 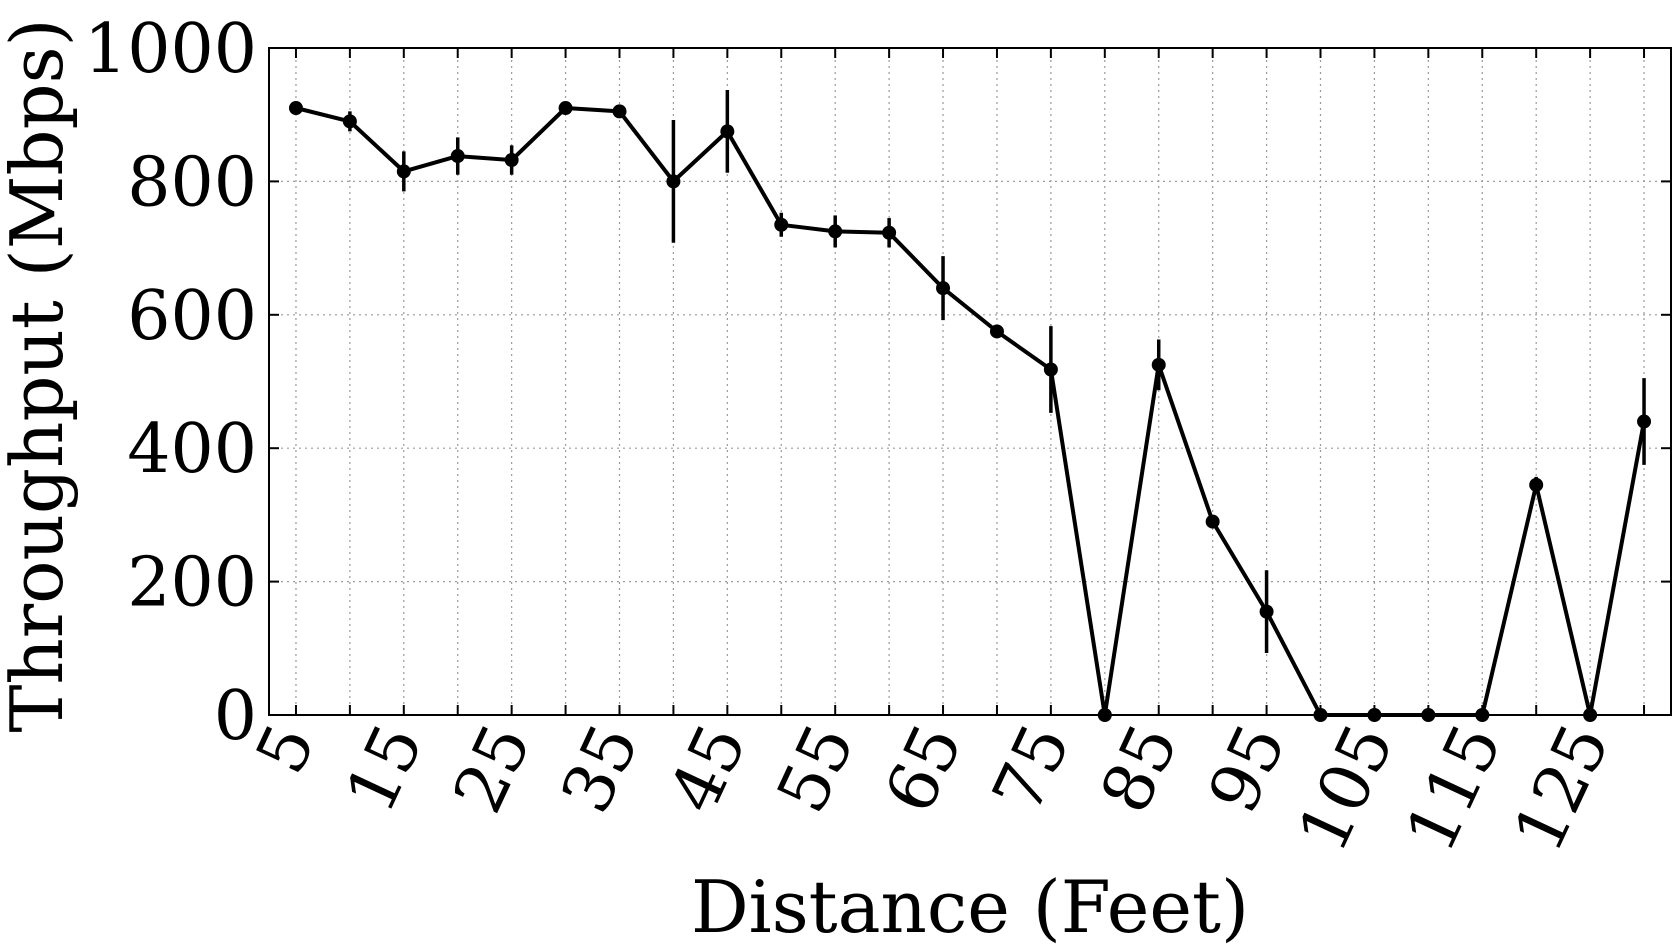 What do you see at coordinates (1562, 788) in the screenshot?
I see `x-tick-label: 125` at bounding box center [1562, 788].